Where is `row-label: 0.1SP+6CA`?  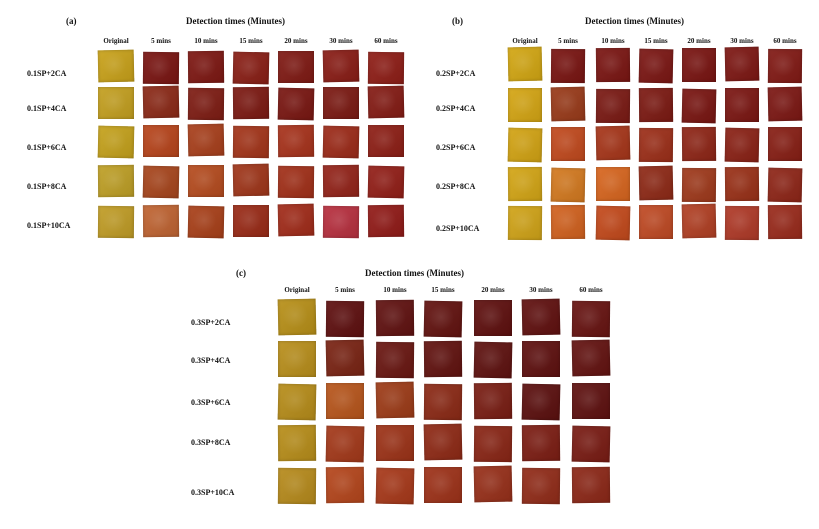 row-label: 0.1SP+6CA is located at coordinates (47, 147).